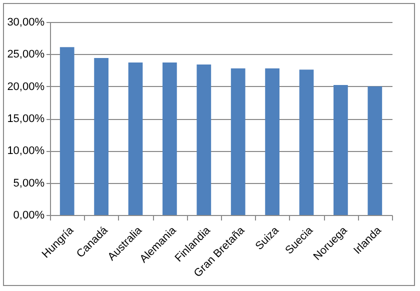 The image size is (420, 291). I want to click on y-tick-label: 20,00%, so click(26, 86).